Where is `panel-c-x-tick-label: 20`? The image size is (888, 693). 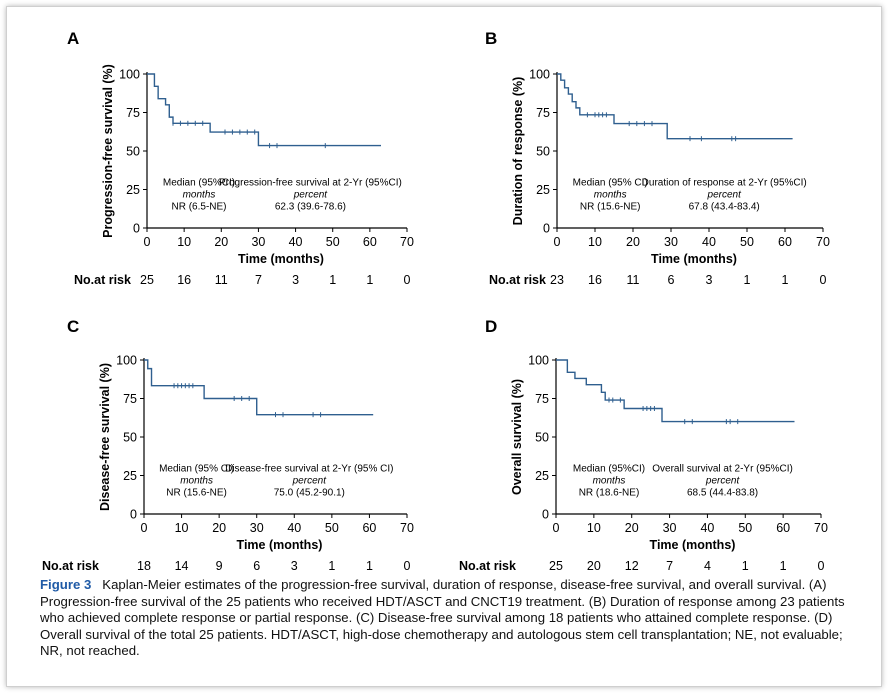 panel-c-x-tick-label: 20 is located at coordinates (219, 528).